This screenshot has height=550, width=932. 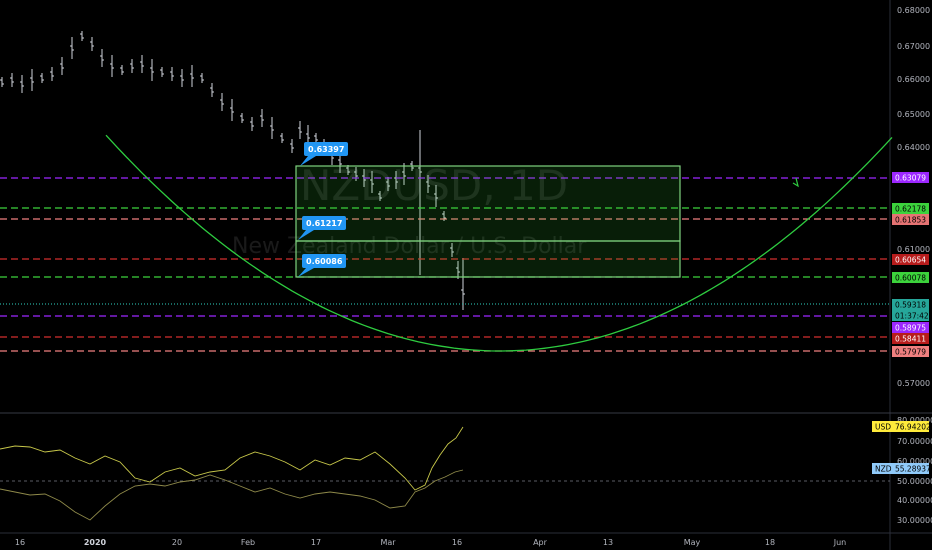 I want to click on callout-label: 0.60086, so click(x=324, y=261).